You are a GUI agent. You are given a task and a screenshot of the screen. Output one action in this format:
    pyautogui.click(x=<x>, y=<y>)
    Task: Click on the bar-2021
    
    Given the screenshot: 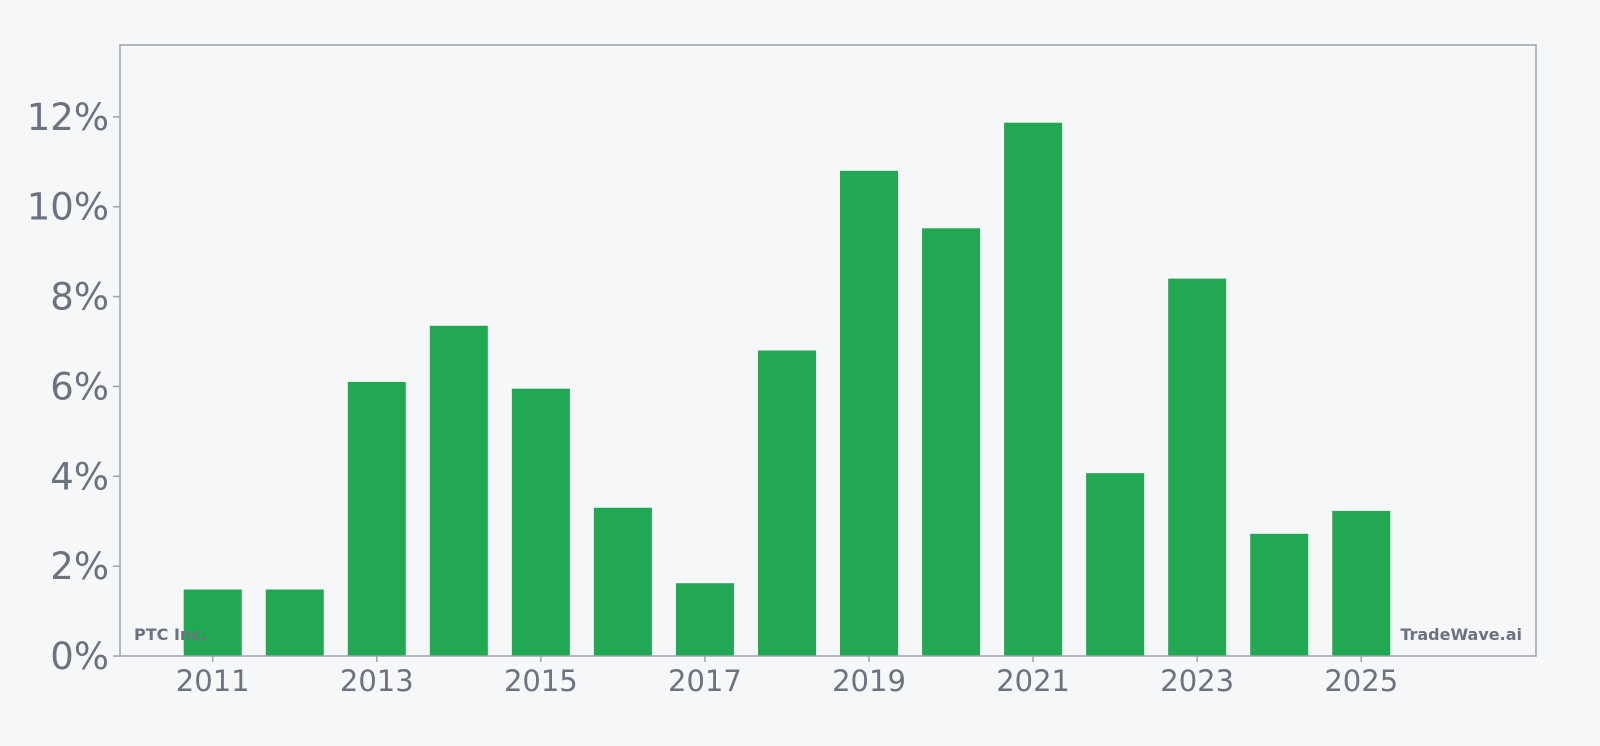 What is the action you would take?
    pyautogui.click(x=1033, y=389)
    